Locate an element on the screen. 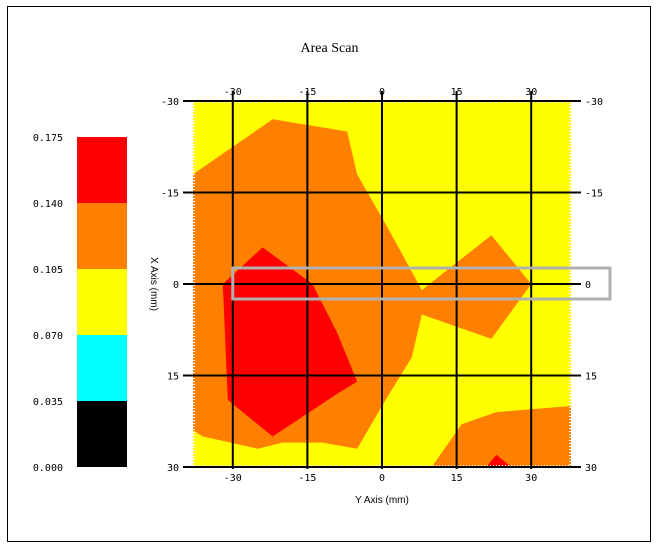 The height and width of the screenshot is (548, 659). y-tick-label-right: 30 is located at coordinates (591, 468).